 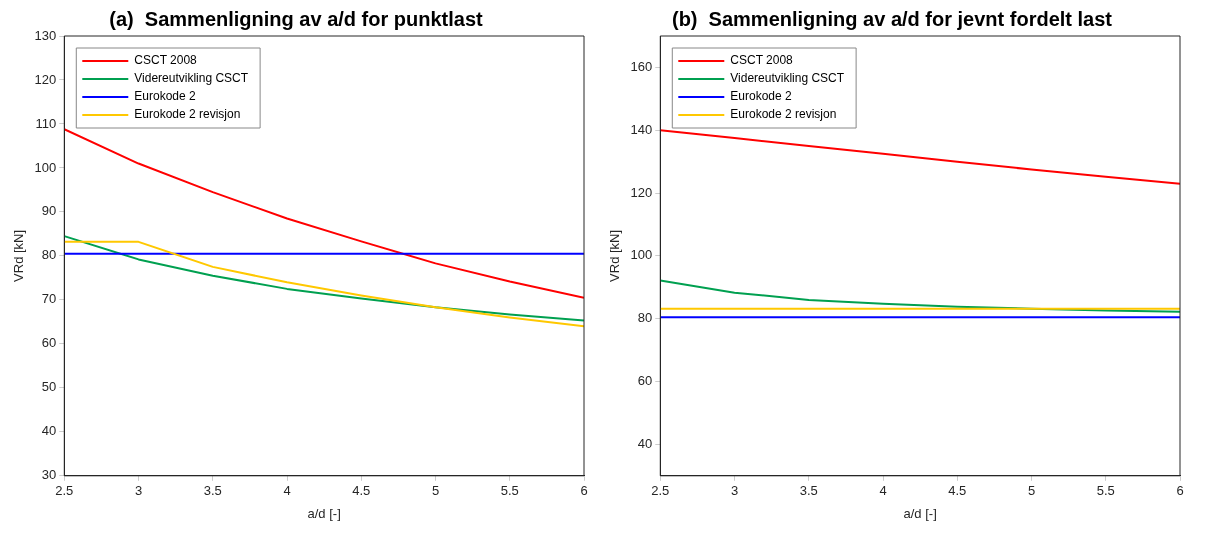 What do you see at coordinates (892, 18) in the screenshot?
I see `chart-title: (b) Sammenligning av a/d for jevnt fordelt last` at bounding box center [892, 18].